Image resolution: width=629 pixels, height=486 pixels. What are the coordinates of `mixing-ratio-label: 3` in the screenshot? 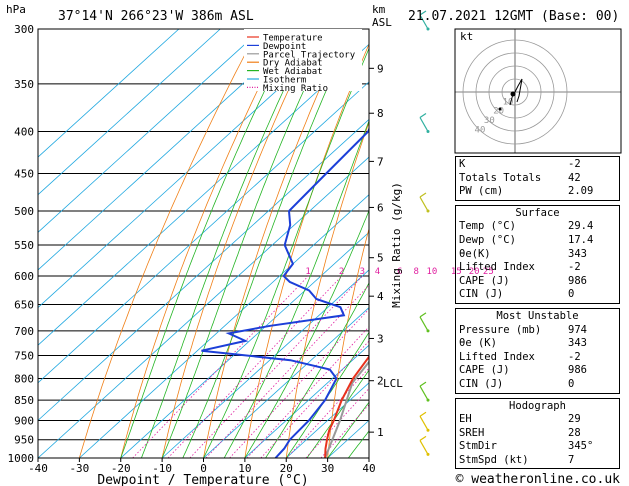 It's located at (362, 272).